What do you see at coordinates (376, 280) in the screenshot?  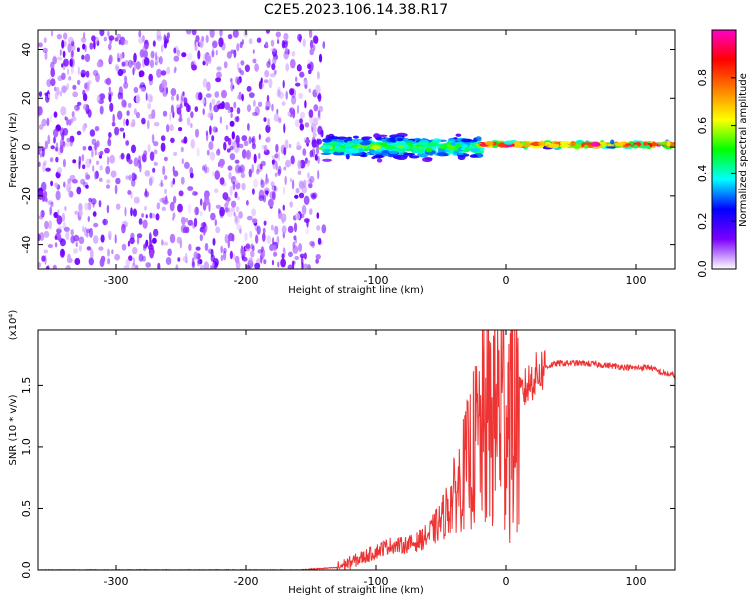 I see `x-tick-label: -100` at bounding box center [376, 280].